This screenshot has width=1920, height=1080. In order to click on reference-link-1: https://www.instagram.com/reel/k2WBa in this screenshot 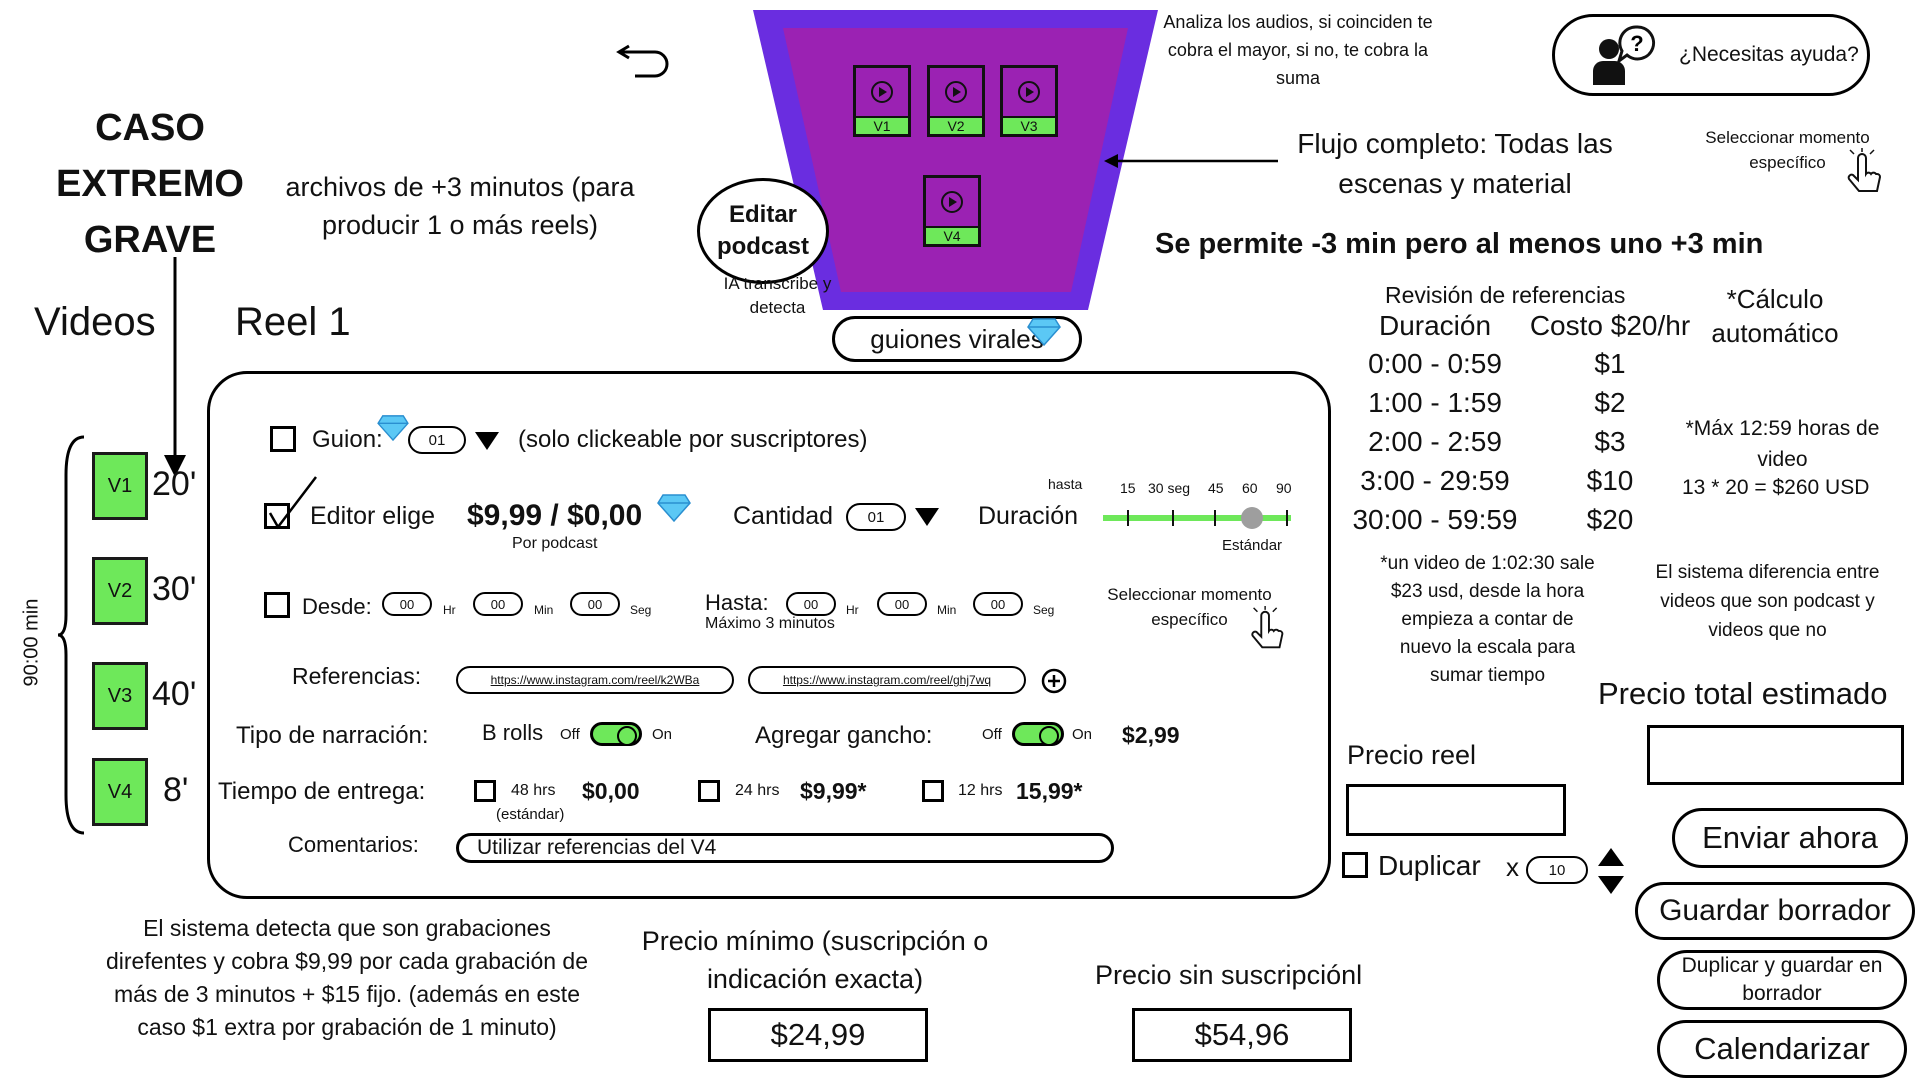, I will do `click(595, 680)`.